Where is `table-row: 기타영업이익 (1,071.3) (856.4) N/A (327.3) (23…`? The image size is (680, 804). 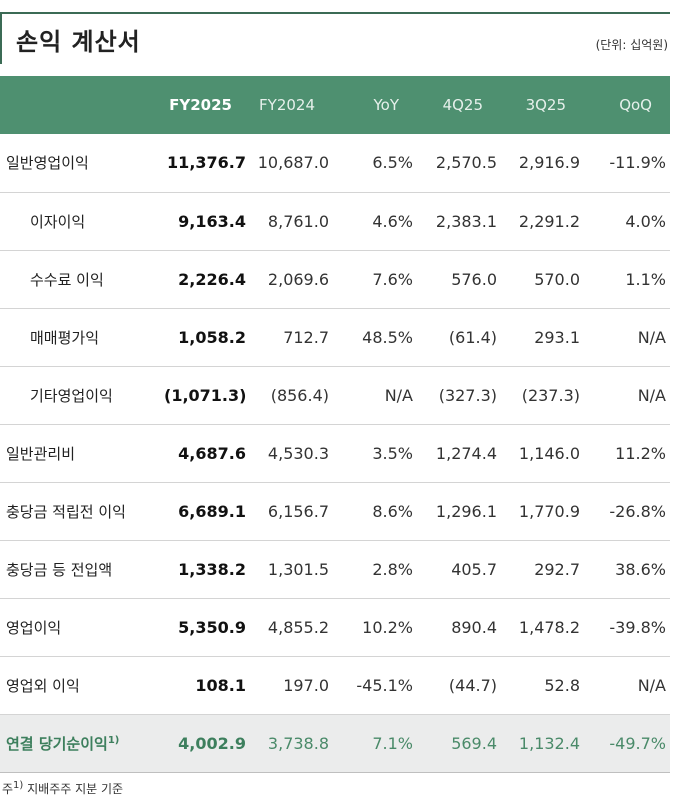
table-row: 기타영업이익 (1,071.3) (856.4) N/A (327.3) (23… is located at coordinates (335, 395).